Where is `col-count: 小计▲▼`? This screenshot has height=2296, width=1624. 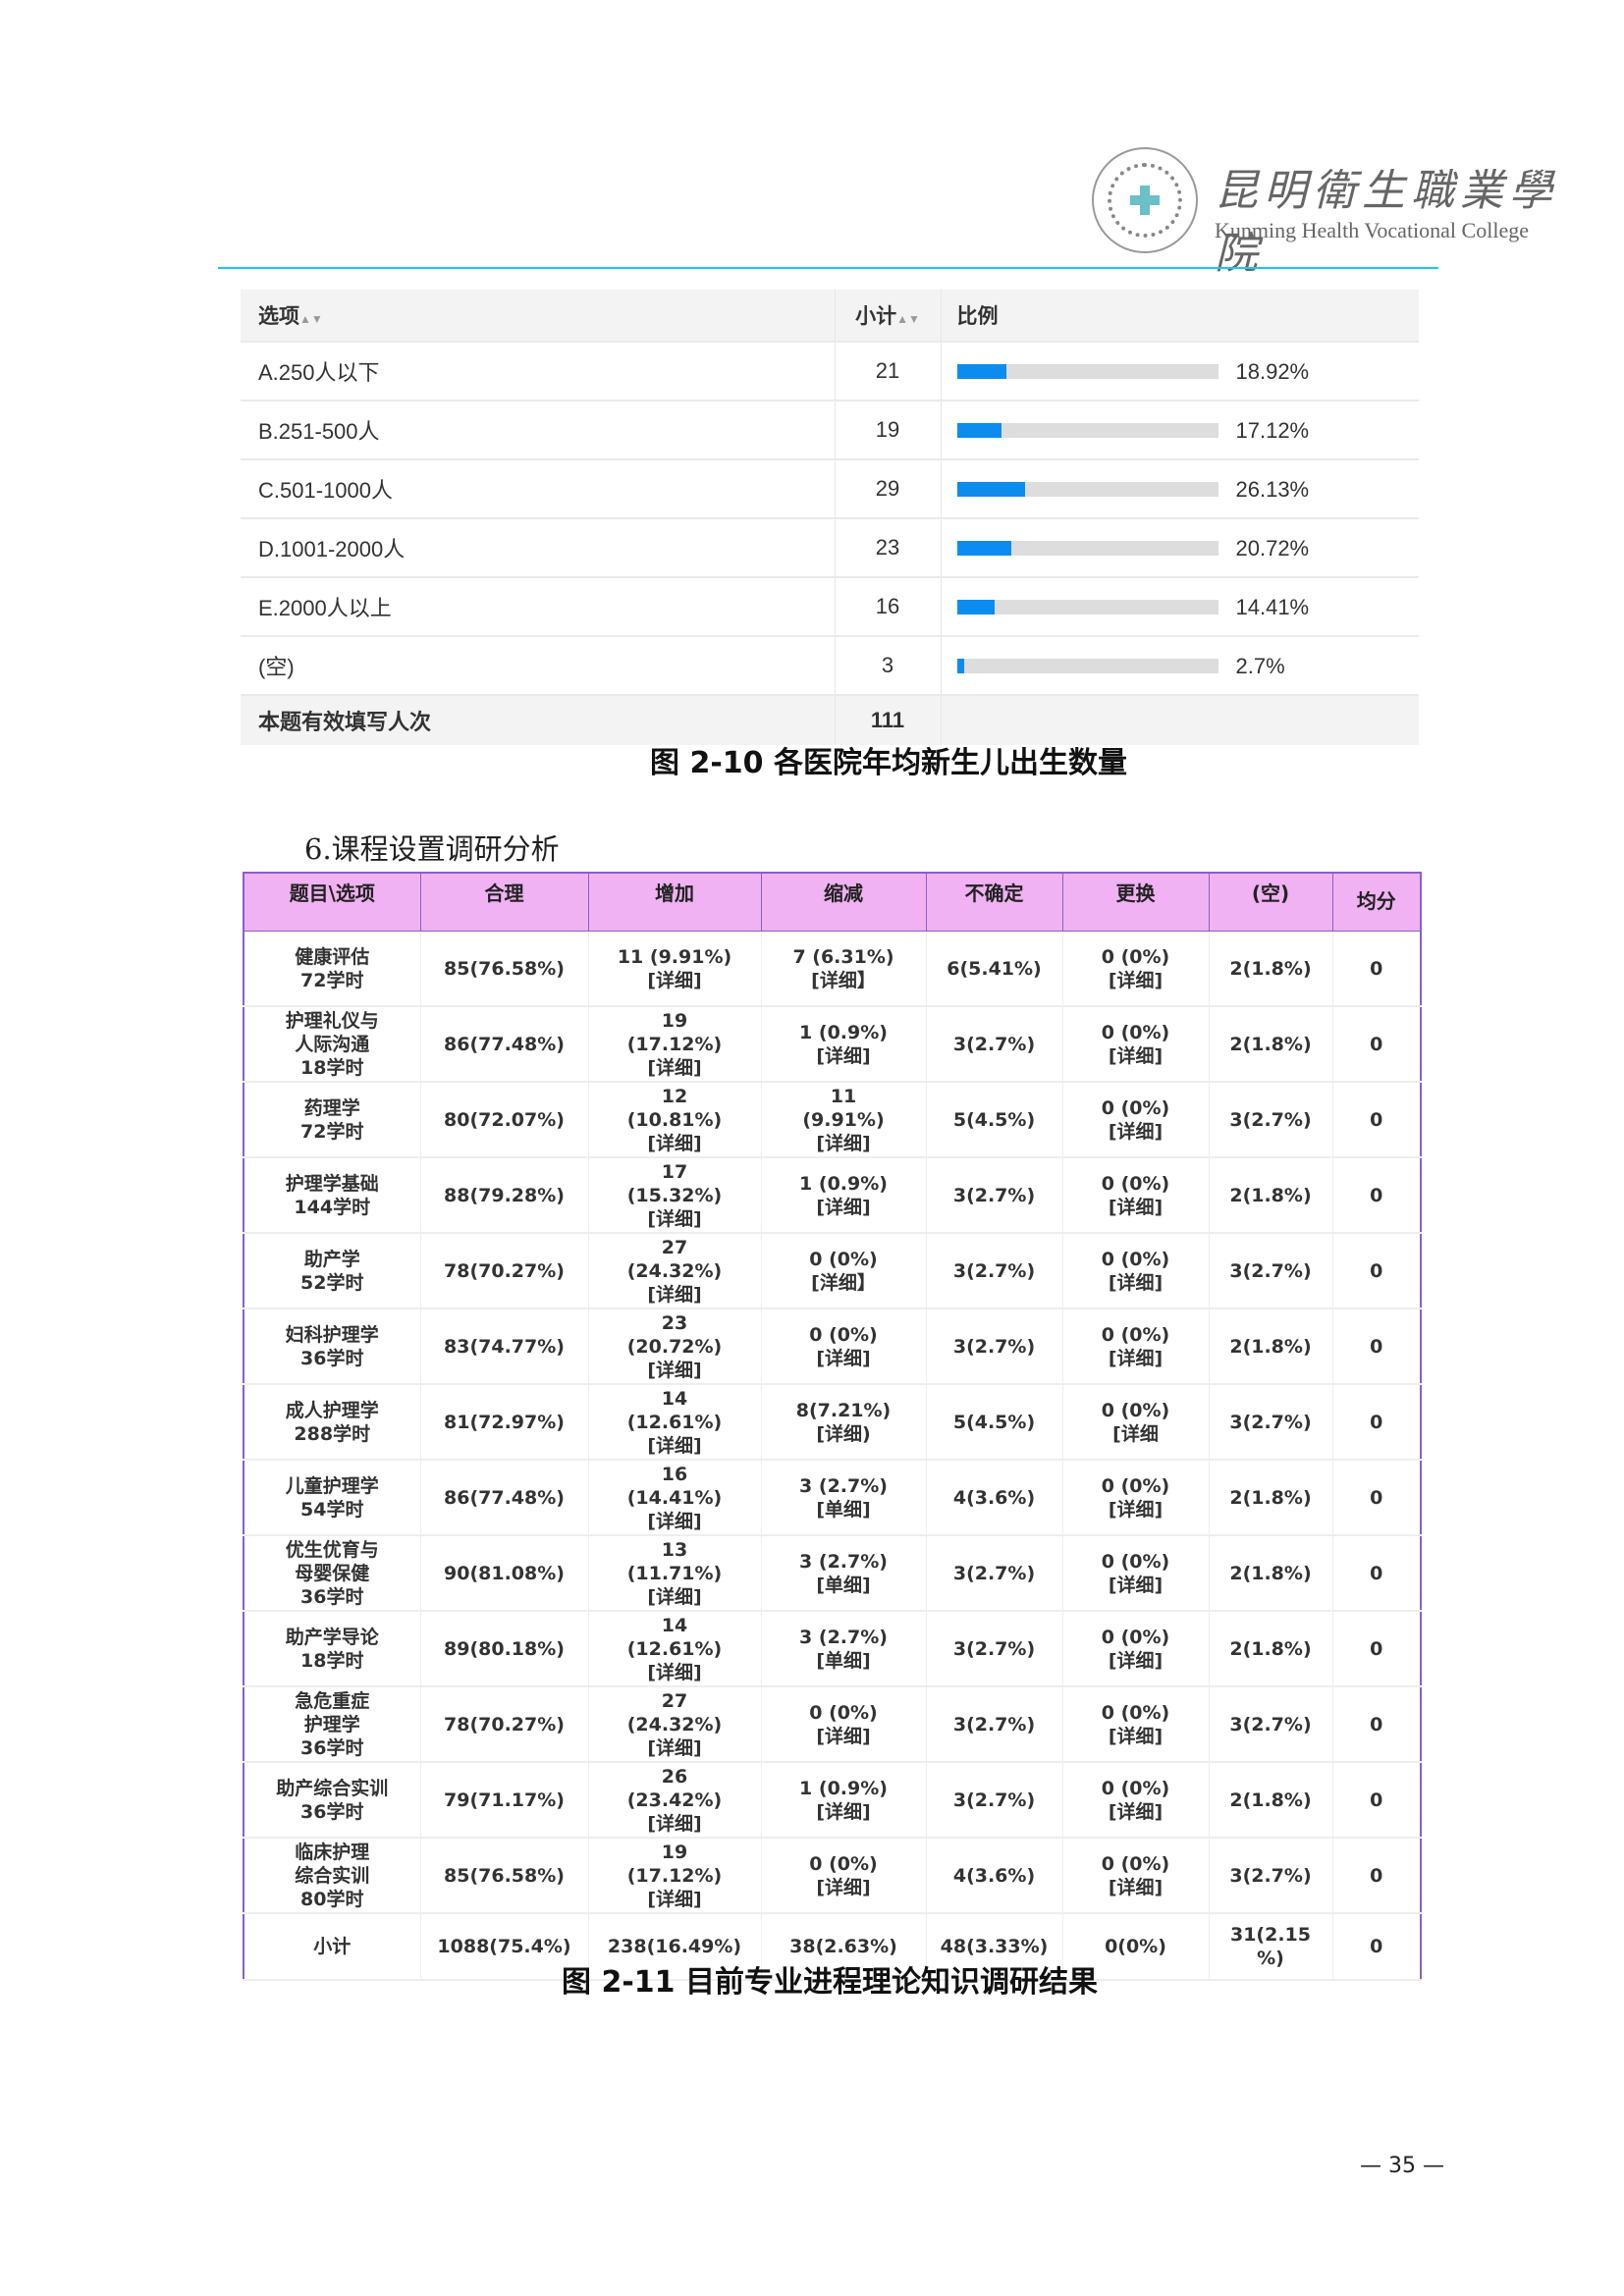 col-count: 小计▲▼ is located at coordinates (888, 316).